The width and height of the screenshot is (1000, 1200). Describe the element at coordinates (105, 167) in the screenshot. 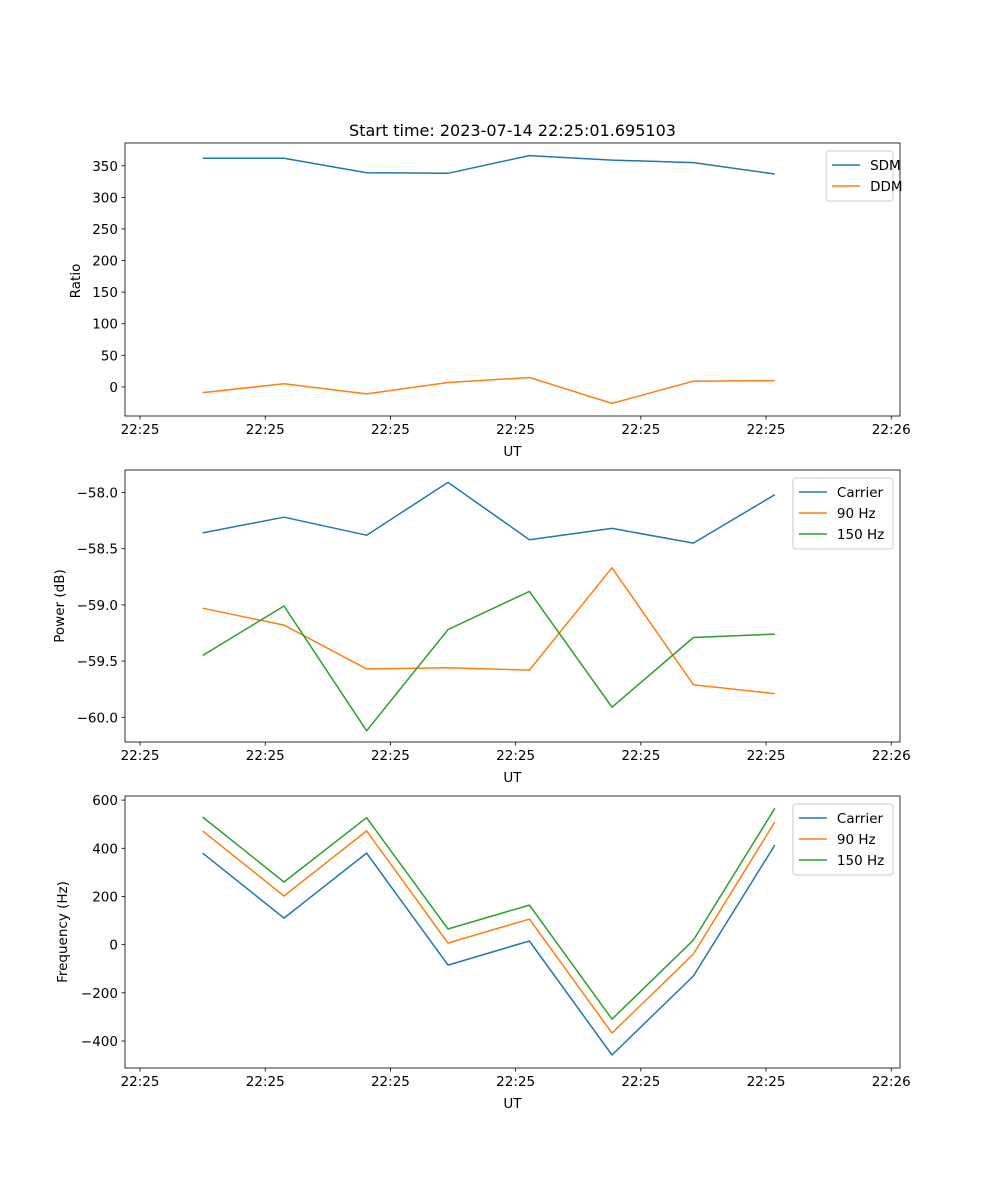

I see `y-tick-label: 350` at that location.